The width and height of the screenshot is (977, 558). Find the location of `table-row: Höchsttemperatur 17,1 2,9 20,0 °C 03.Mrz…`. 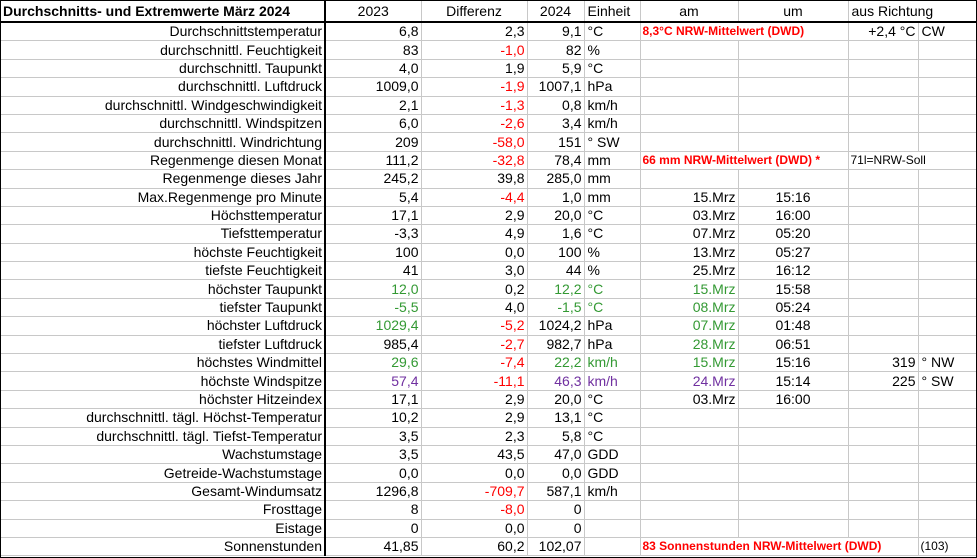

table-row: Höchsttemperatur 17,1 2,9 20,0 °C 03.Mrz… is located at coordinates (488, 216).